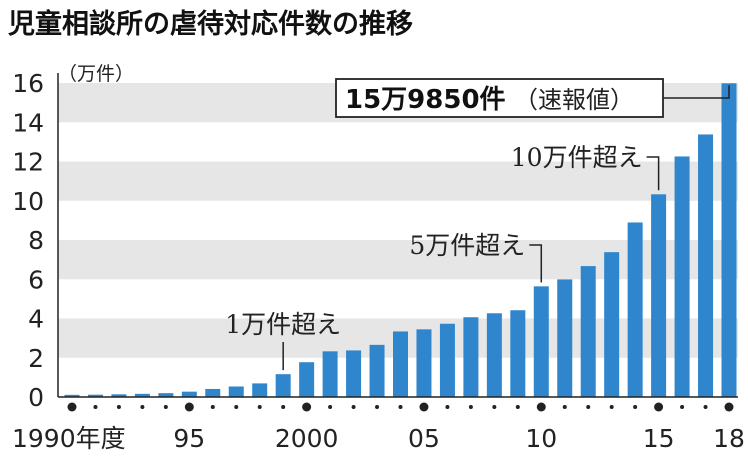 The image size is (748, 459). Describe the element at coordinates (166, 395) in the screenshot. I see `bar-1994` at that location.